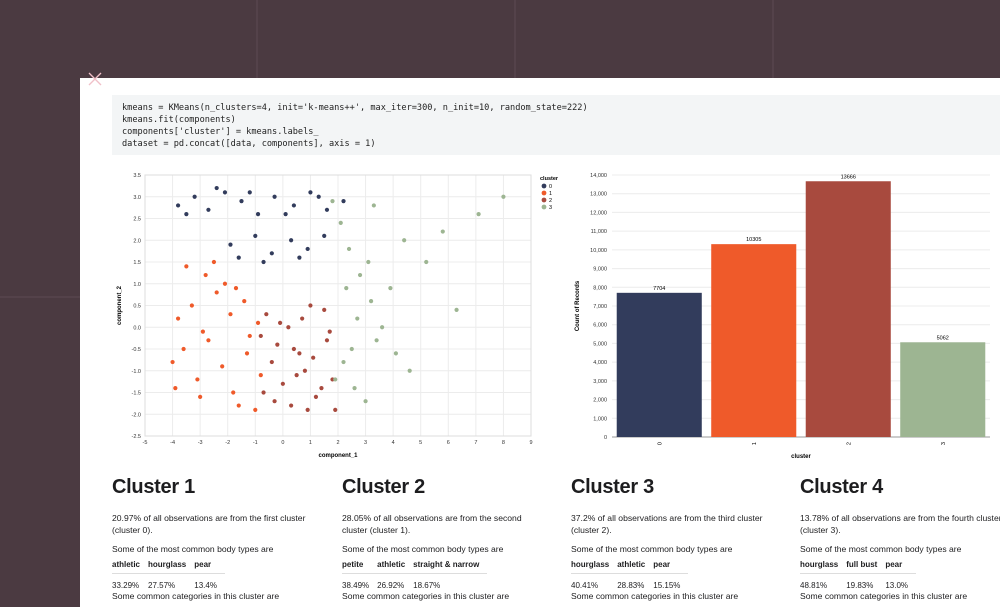  Describe the element at coordinates (600, 363) in the screenshot. I see `y-tick-label: 4,000` at that location.